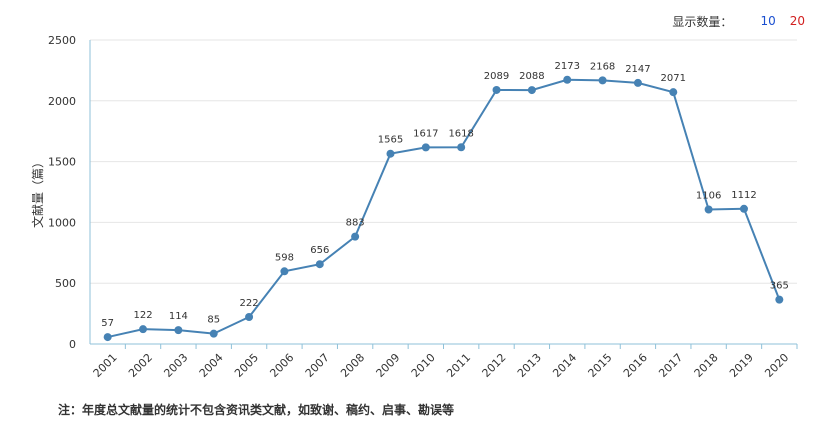 Image resolution: width=815 pixels, height=423 pixels. Describe the element at coordinates (62, 222) in the screenshot. I see `y-tick-label: 1000` at that location.